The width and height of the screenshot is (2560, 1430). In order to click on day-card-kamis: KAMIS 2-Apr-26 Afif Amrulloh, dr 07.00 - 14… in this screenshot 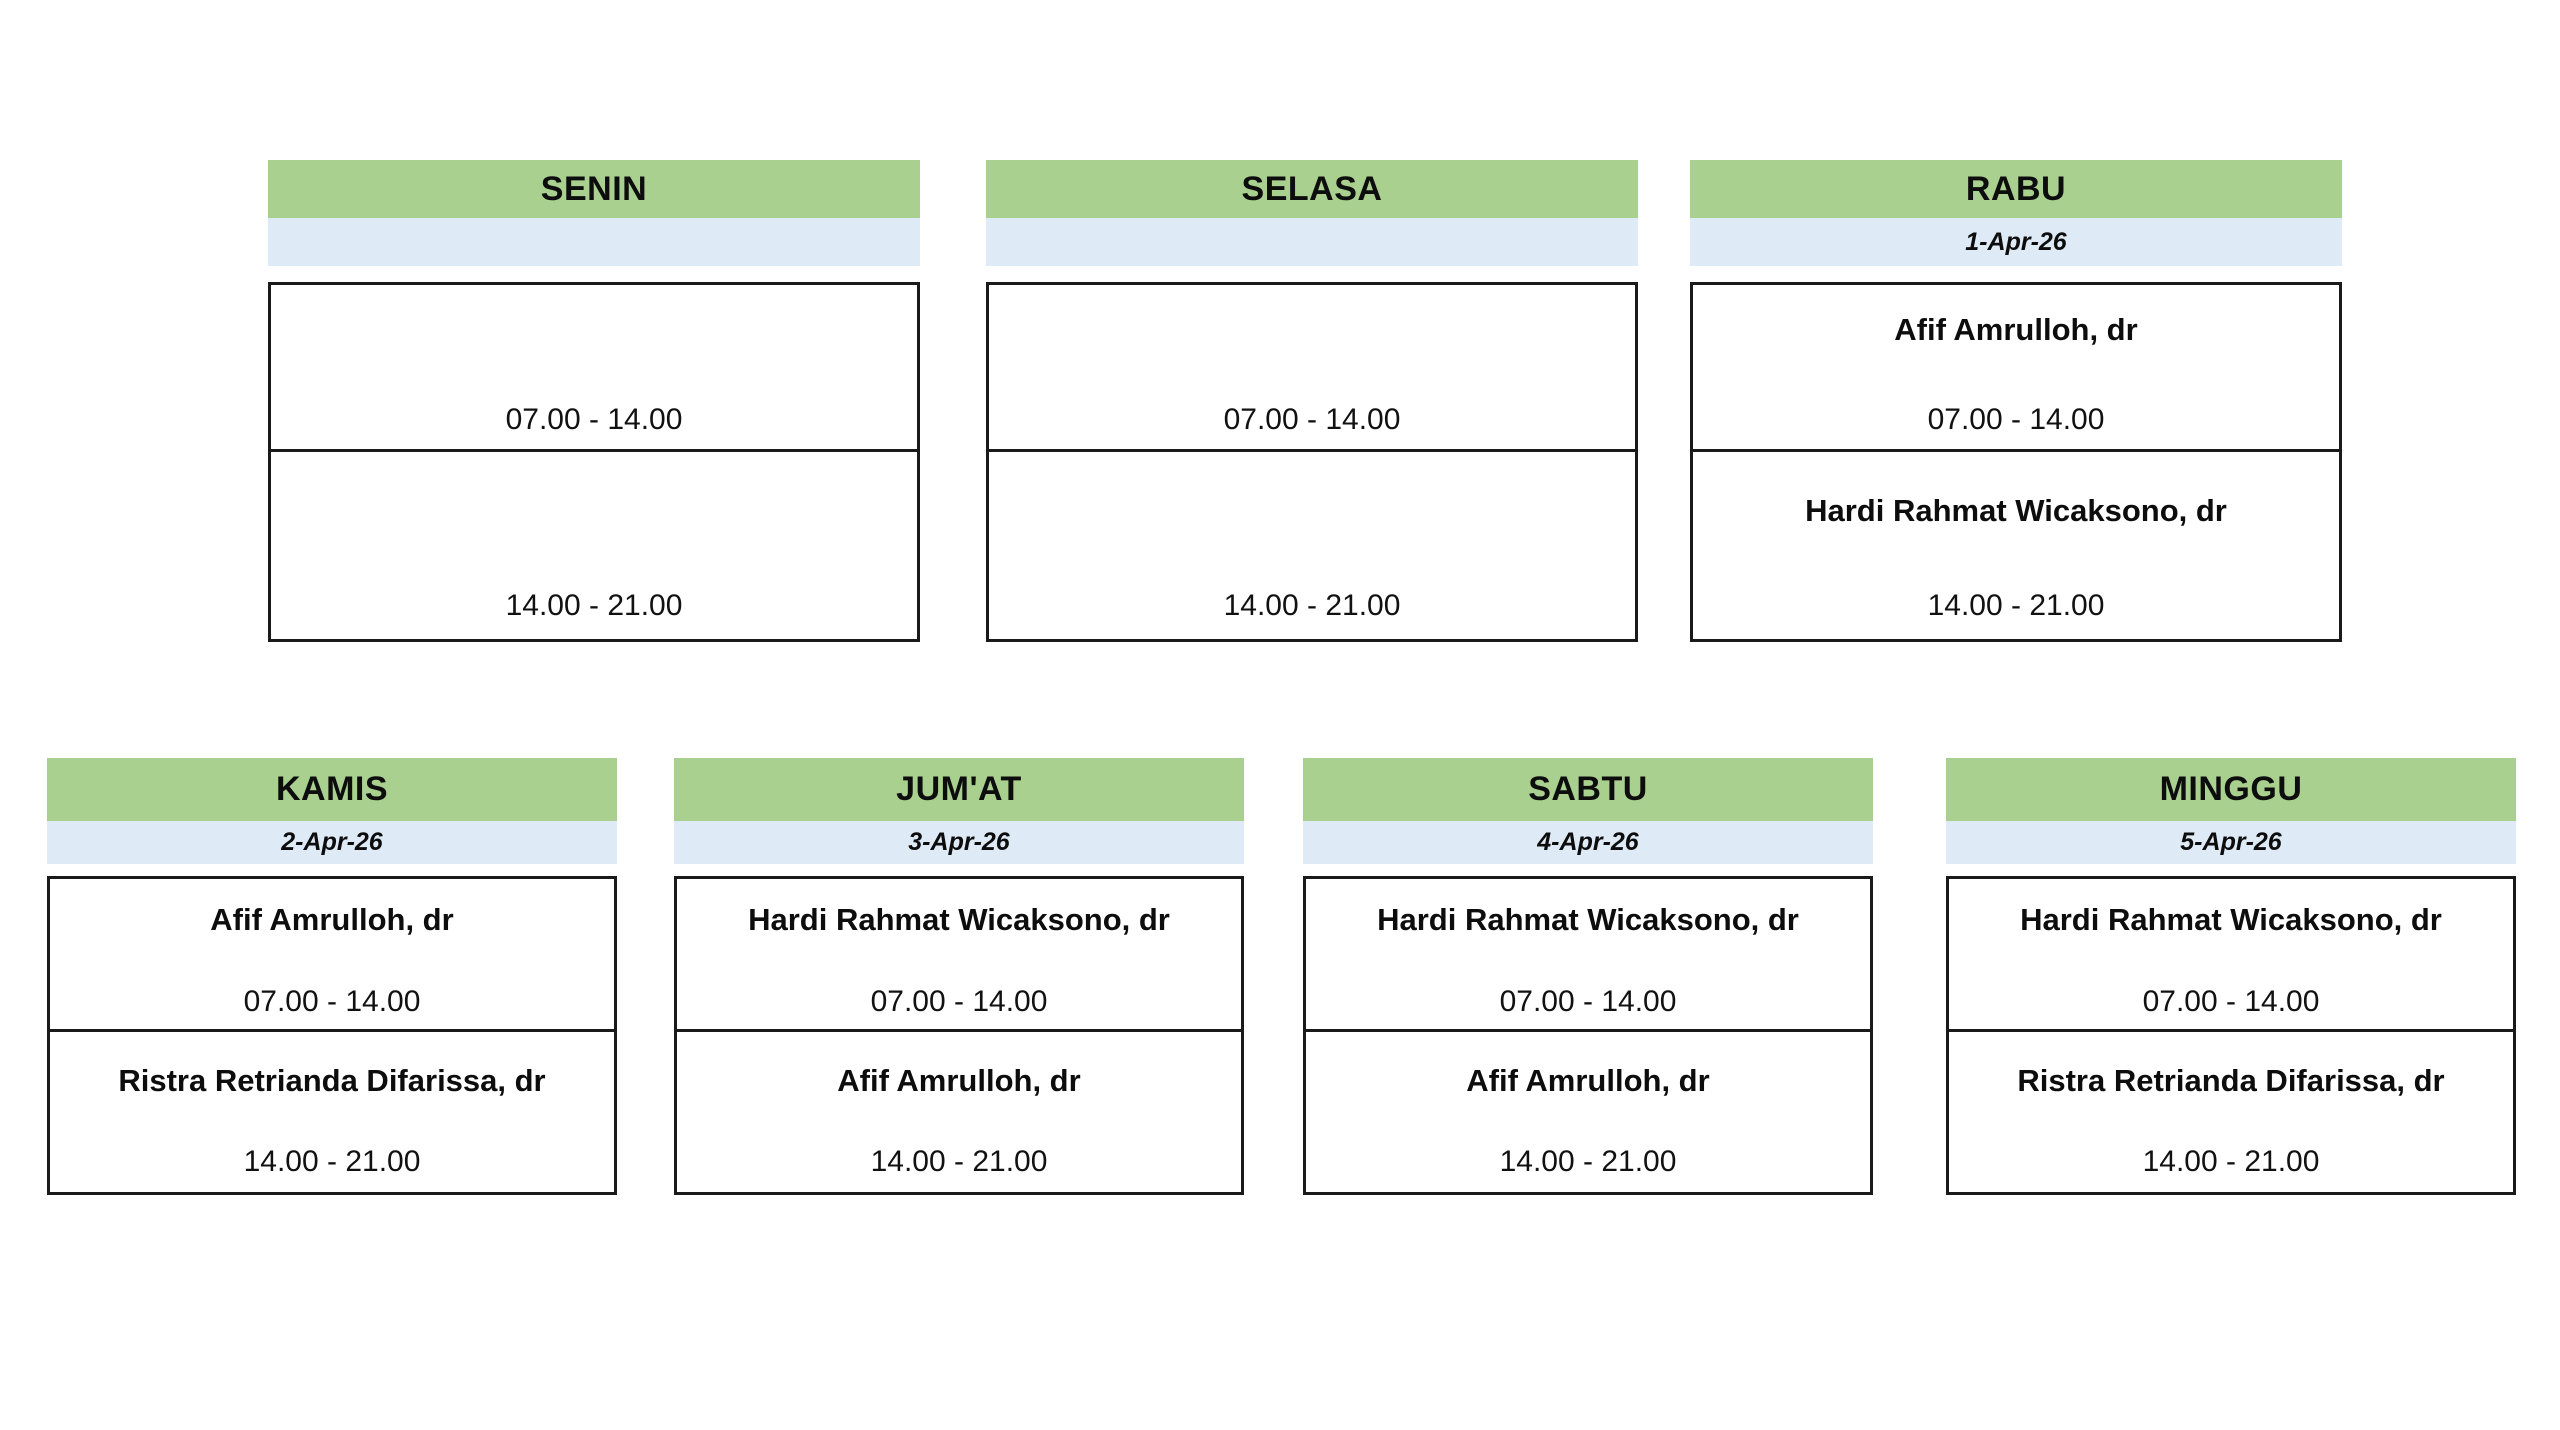, I will do `click(332, 976)`.